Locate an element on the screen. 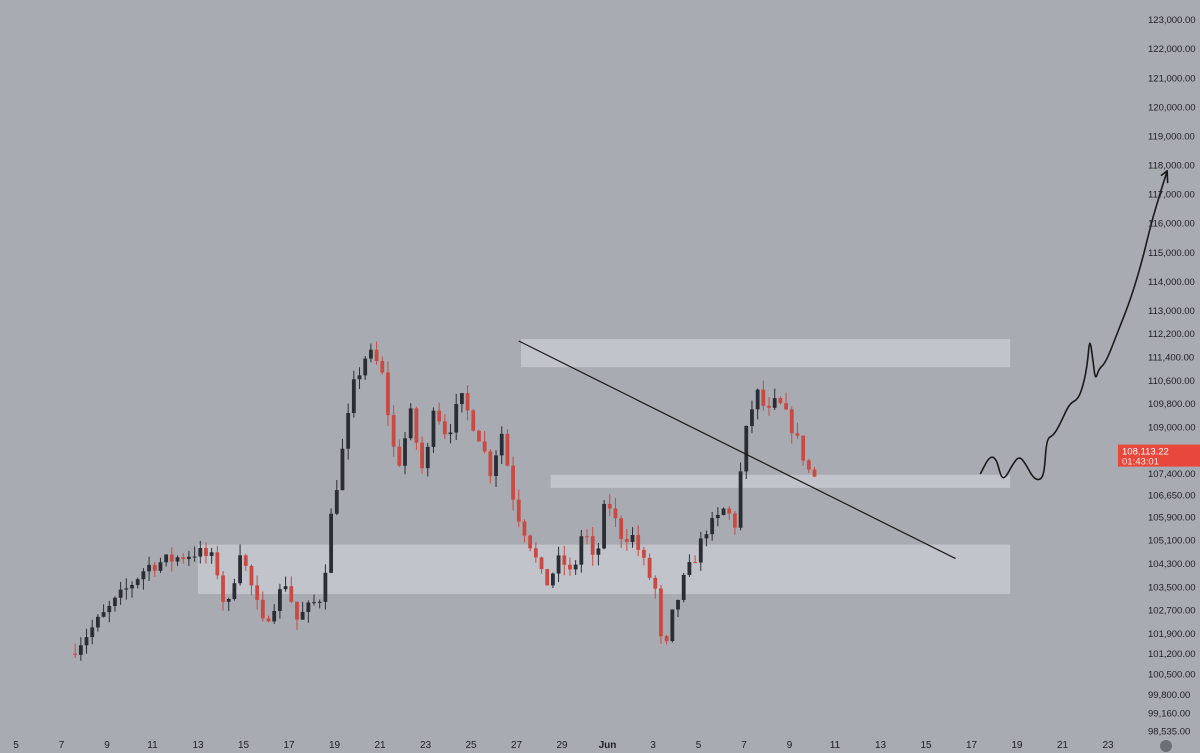  price-tag-countdown: 01:43:01 is located at coordinates (1140, 462).